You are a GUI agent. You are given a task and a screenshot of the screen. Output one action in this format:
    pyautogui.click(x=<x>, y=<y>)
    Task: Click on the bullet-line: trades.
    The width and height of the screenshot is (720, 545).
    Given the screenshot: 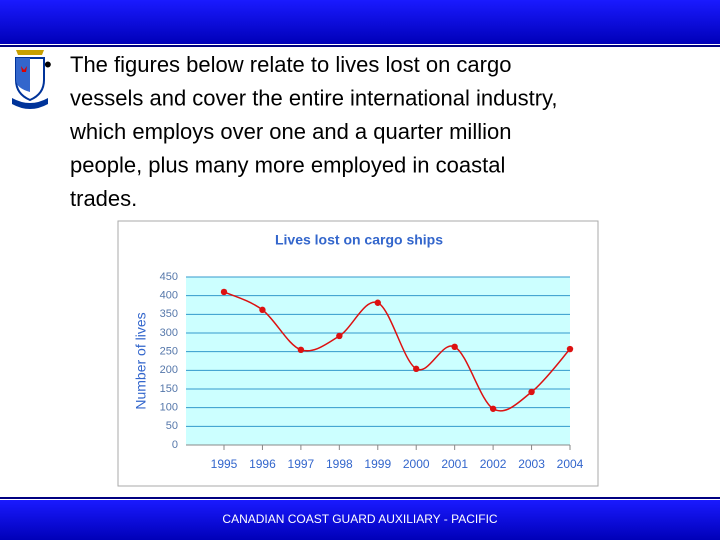 What is the action you would take?
    pyautogui.click(x=103, y=198)
    